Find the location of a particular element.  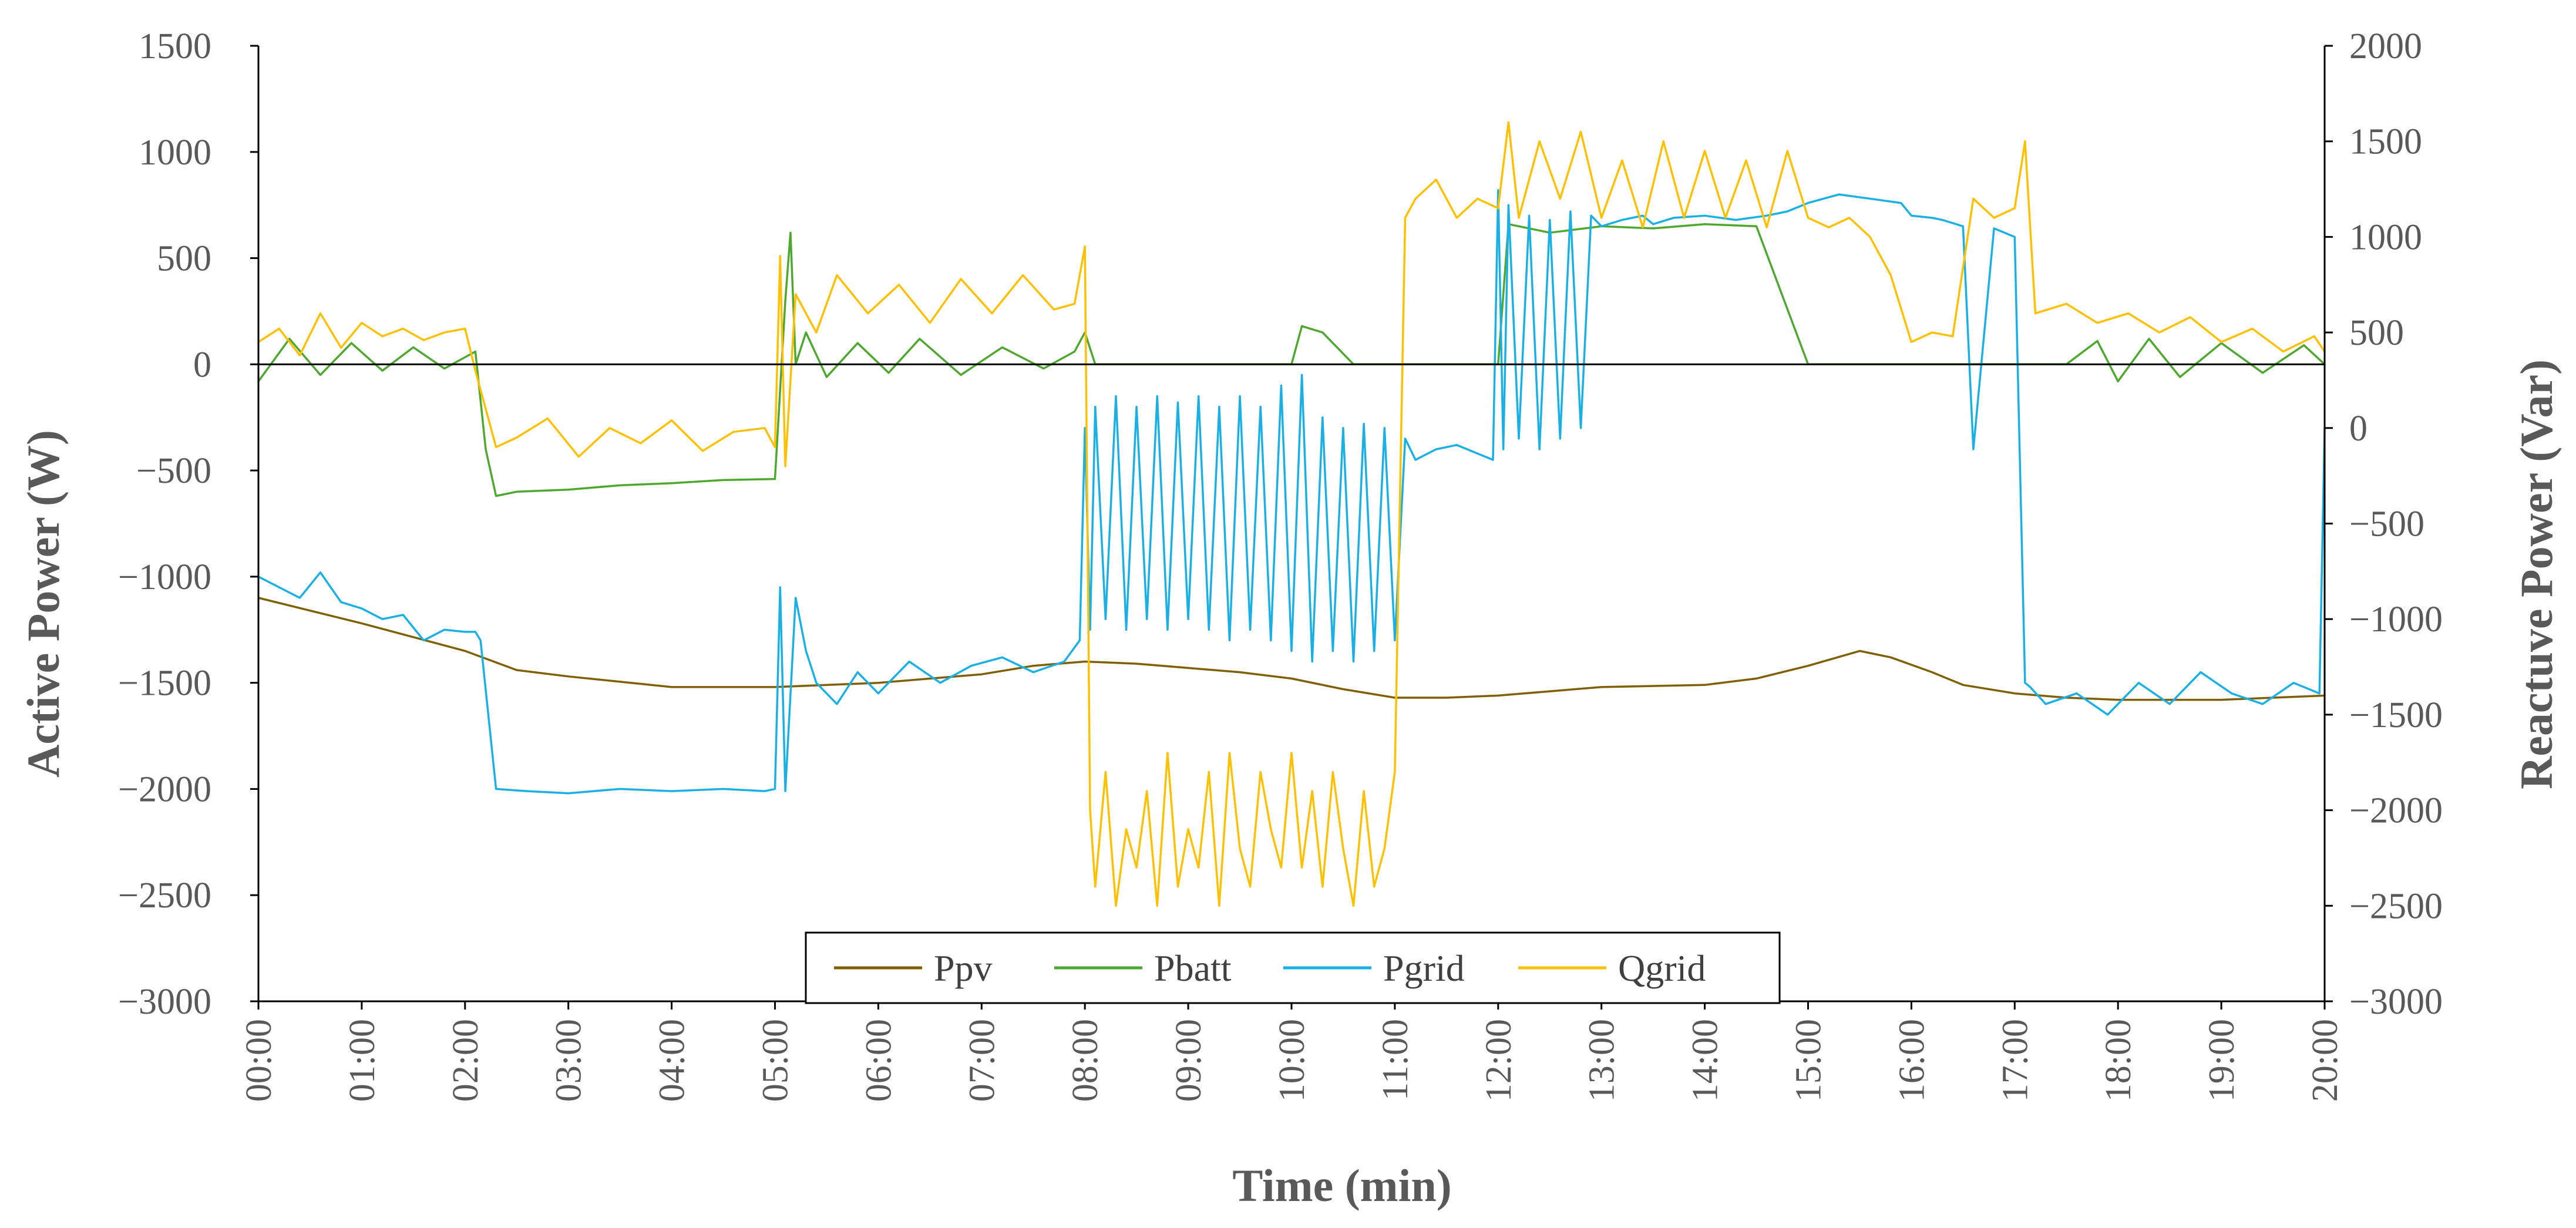

legend-label-ppv: Ppv is located at coordinates (963, 968).